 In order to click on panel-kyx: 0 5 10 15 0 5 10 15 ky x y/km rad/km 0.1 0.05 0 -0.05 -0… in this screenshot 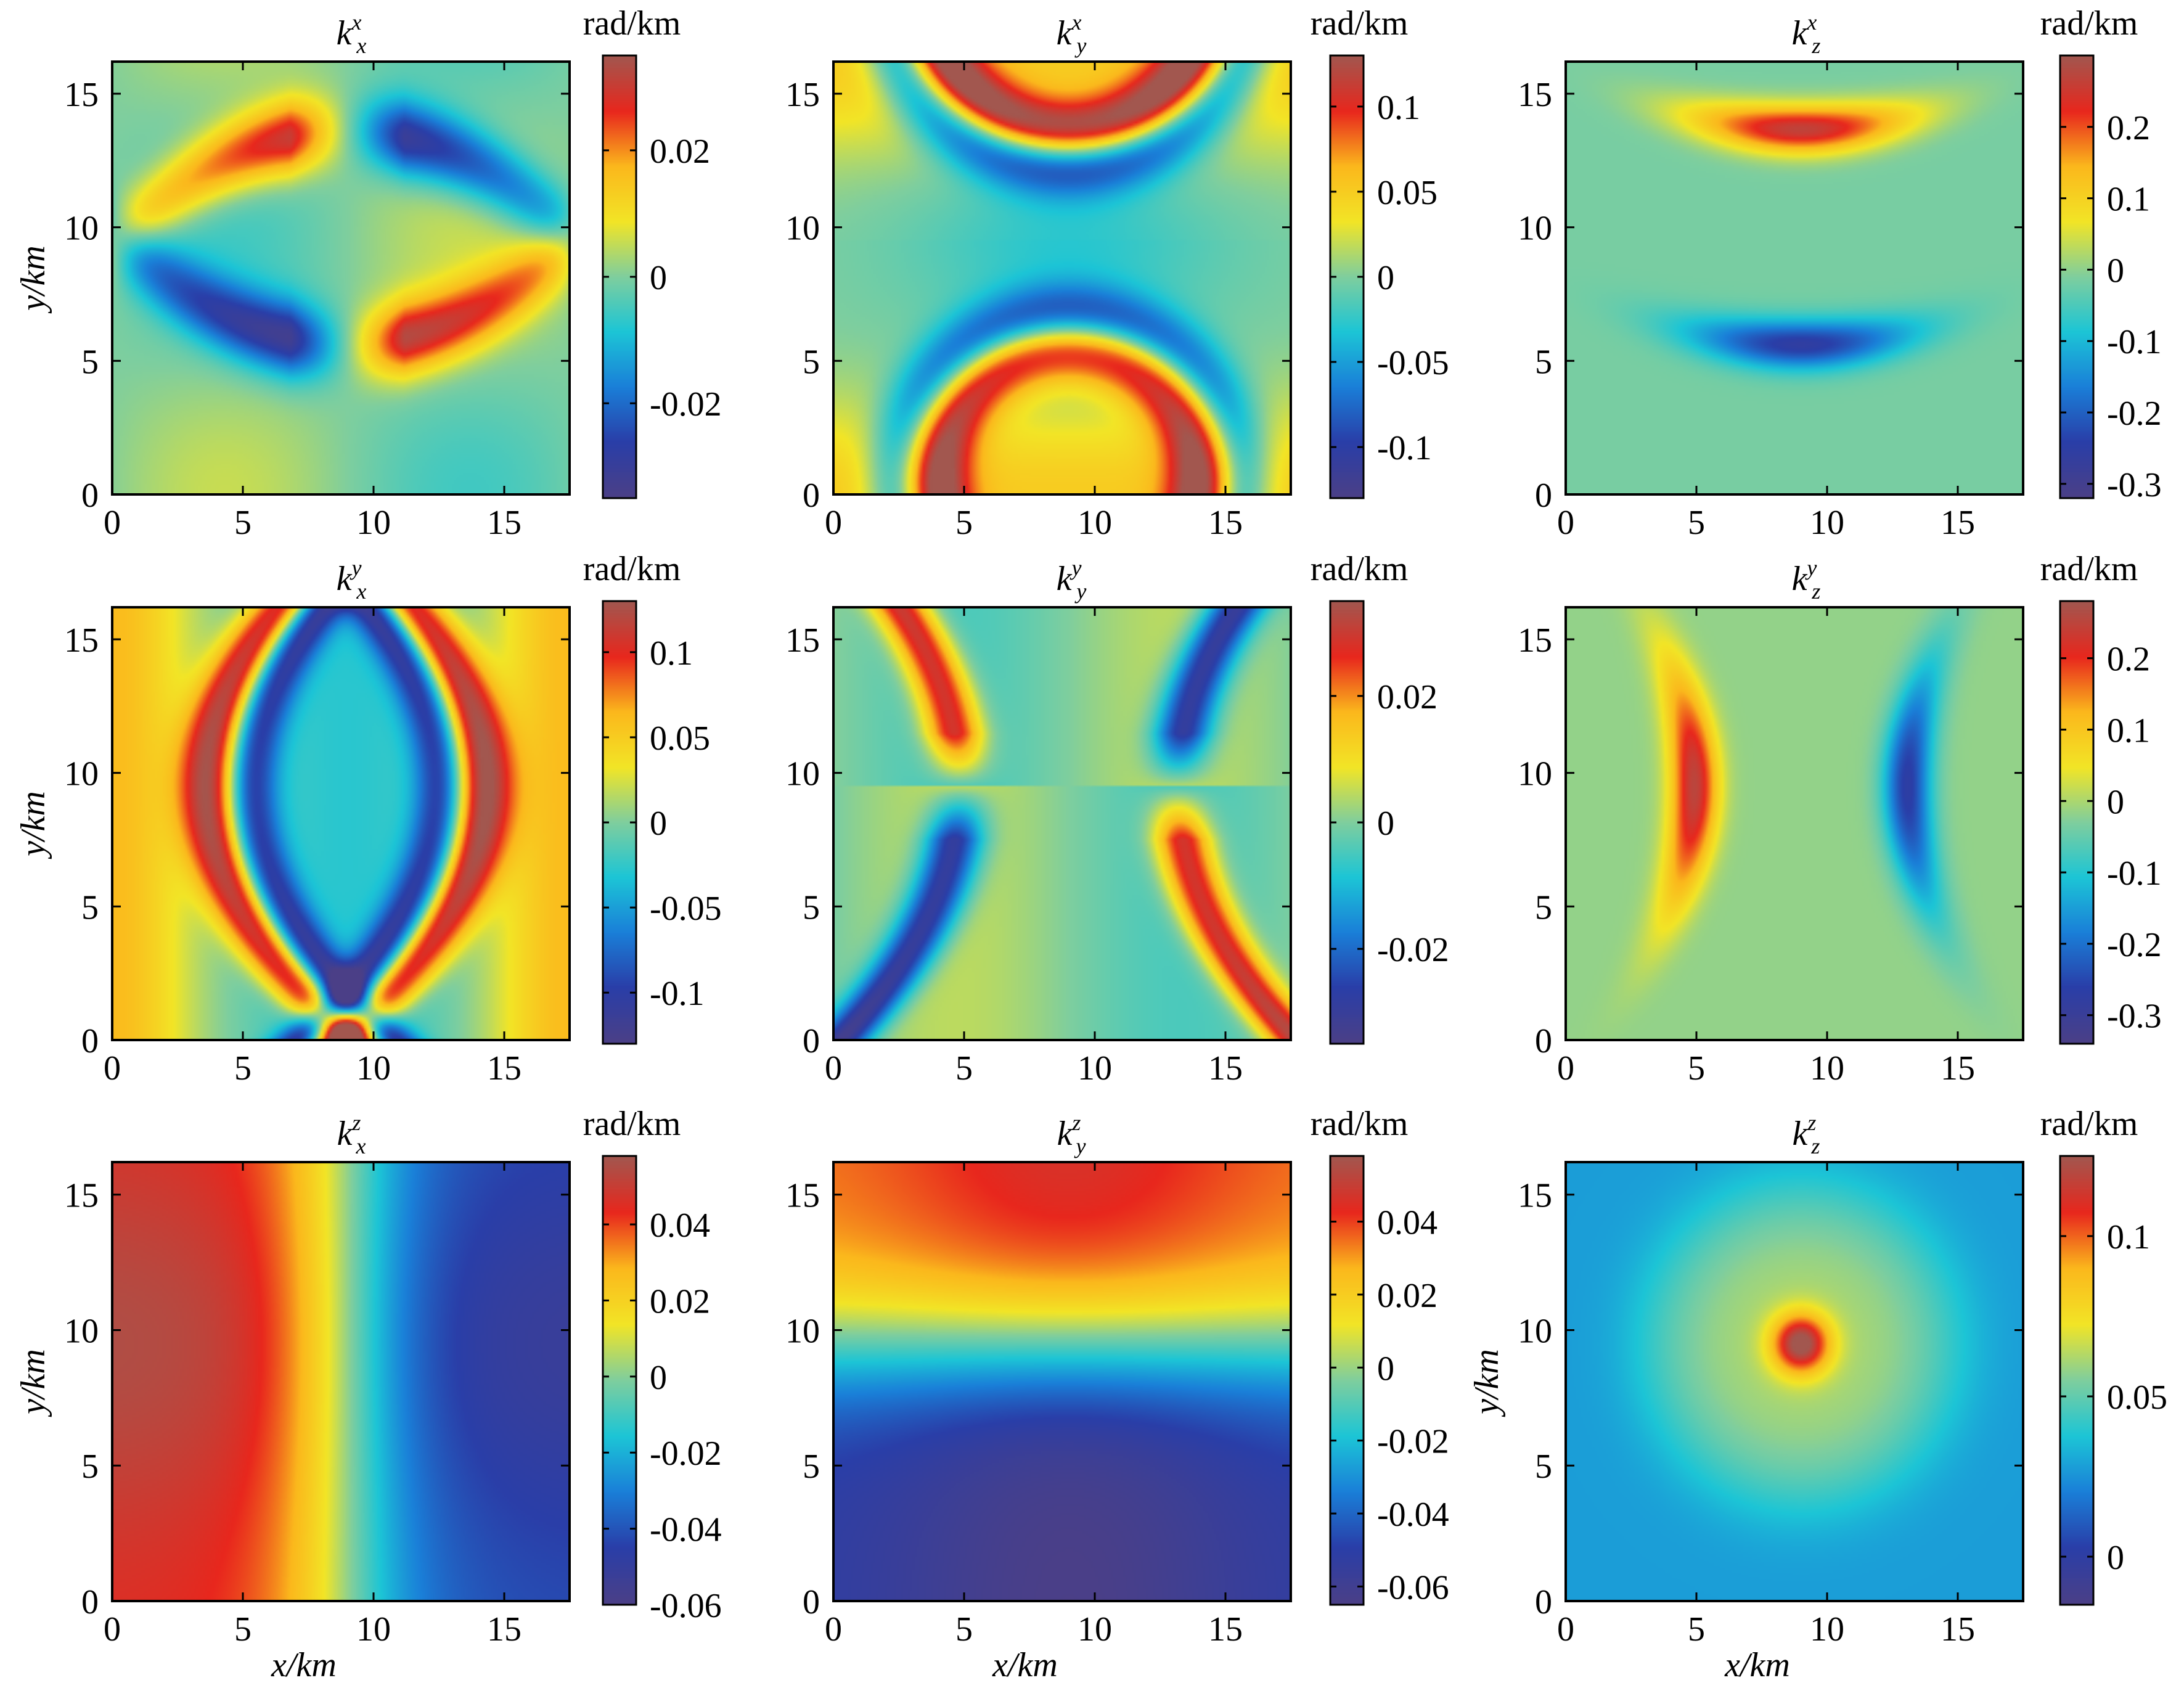, I will do `click(368, 819)`.